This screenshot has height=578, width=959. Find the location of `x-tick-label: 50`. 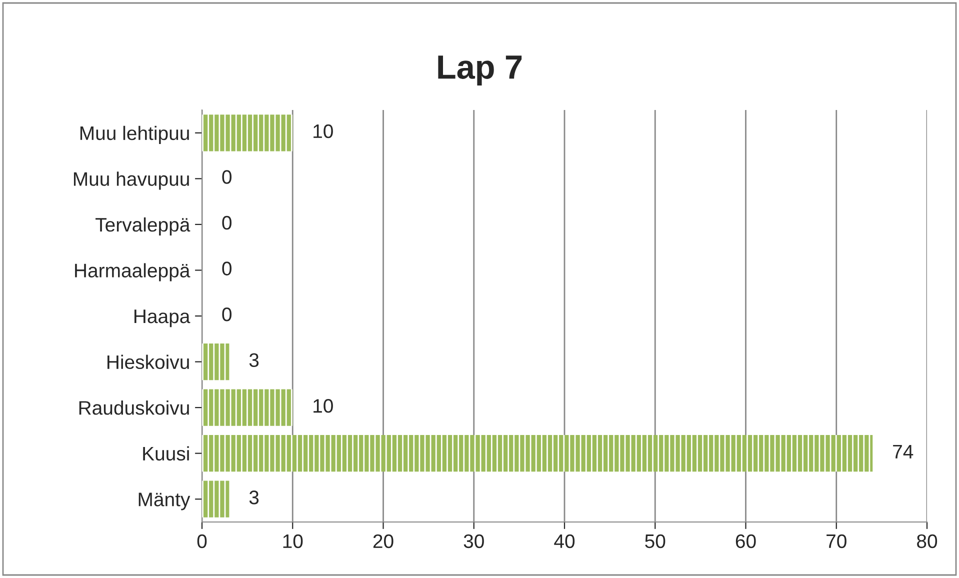

x-tick-label: 50 is located at coordinates (655, 541).